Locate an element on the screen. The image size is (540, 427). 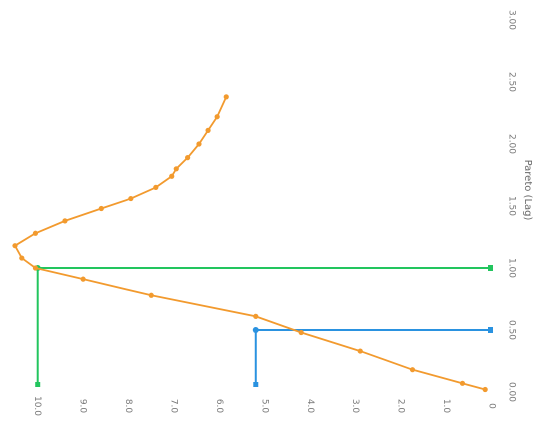
y-tick-label: 3.0 is located at coordinates (355, 406).